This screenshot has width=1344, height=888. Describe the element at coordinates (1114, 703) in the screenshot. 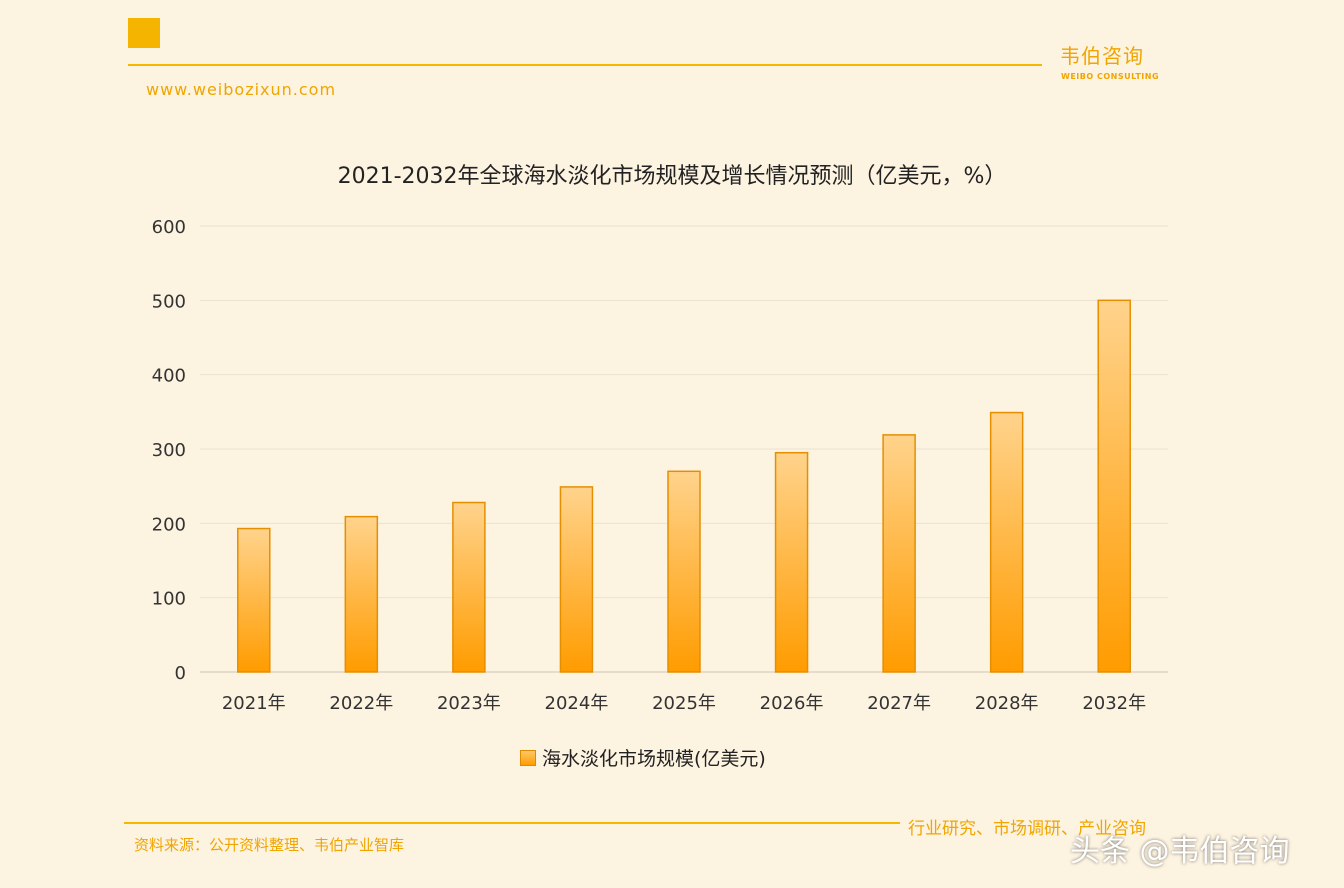

I see `x-tick-label: 2032年` at that location.